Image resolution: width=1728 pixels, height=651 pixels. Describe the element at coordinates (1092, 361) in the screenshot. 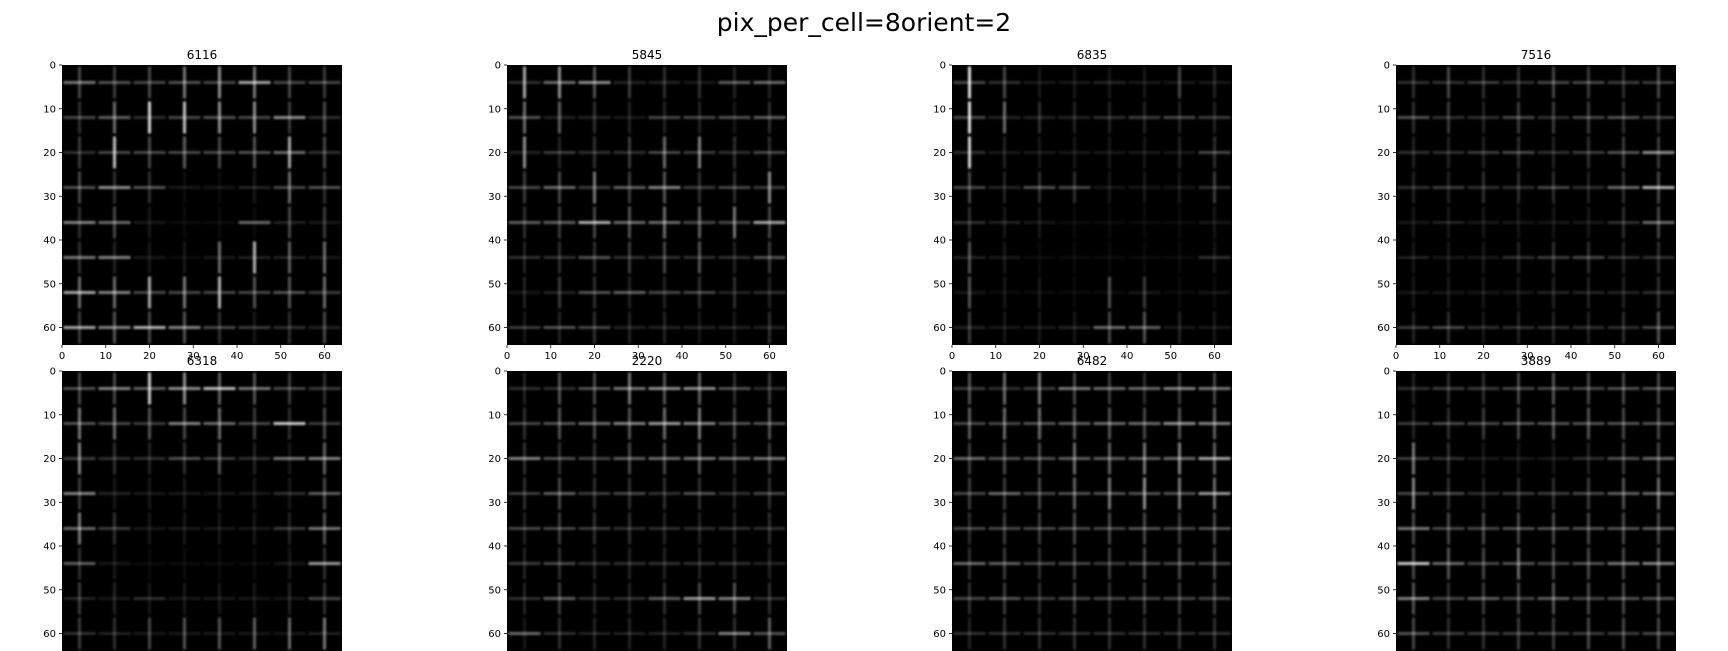

I see `panel-title: 6482` at that location.